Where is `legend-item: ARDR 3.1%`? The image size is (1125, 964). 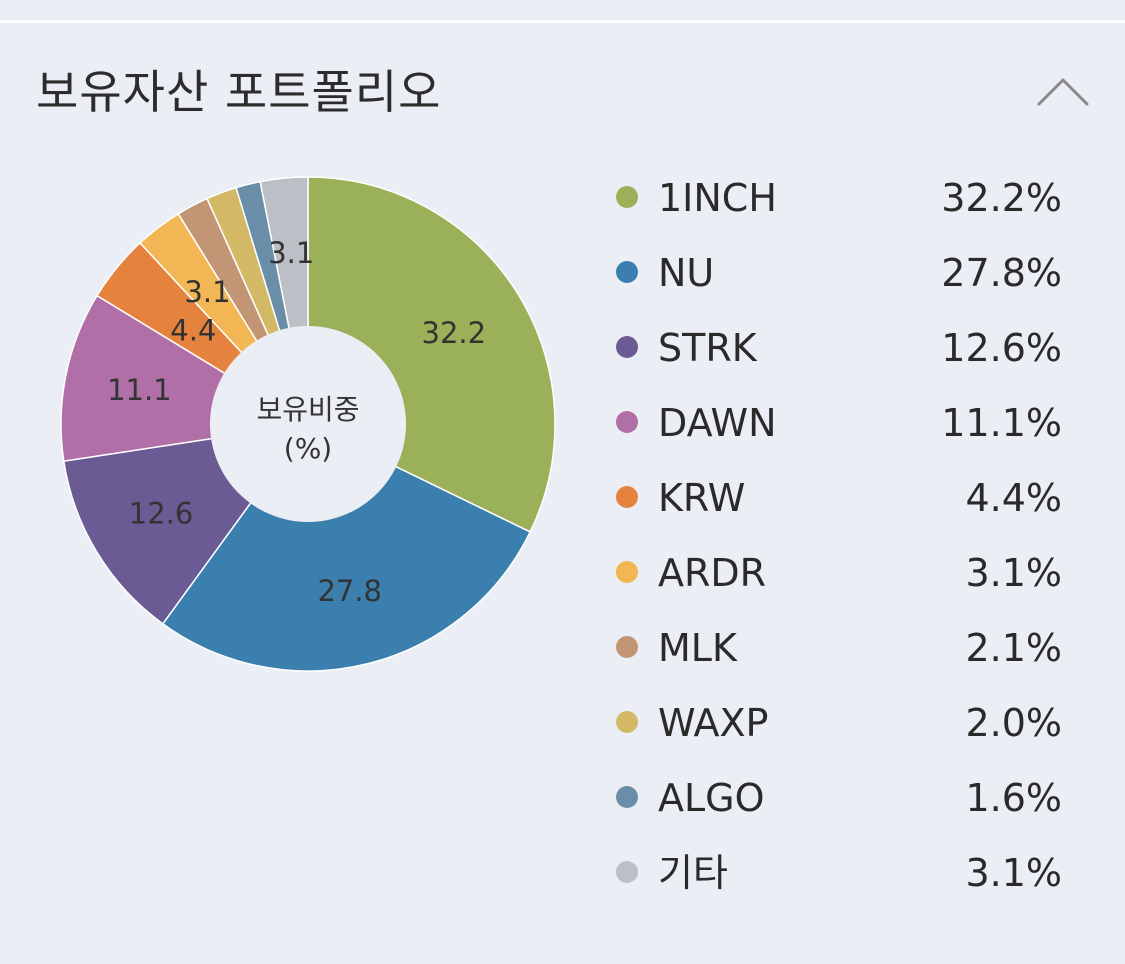
legend-item: ARDR 3.1% is located at coordinates (837, 572).